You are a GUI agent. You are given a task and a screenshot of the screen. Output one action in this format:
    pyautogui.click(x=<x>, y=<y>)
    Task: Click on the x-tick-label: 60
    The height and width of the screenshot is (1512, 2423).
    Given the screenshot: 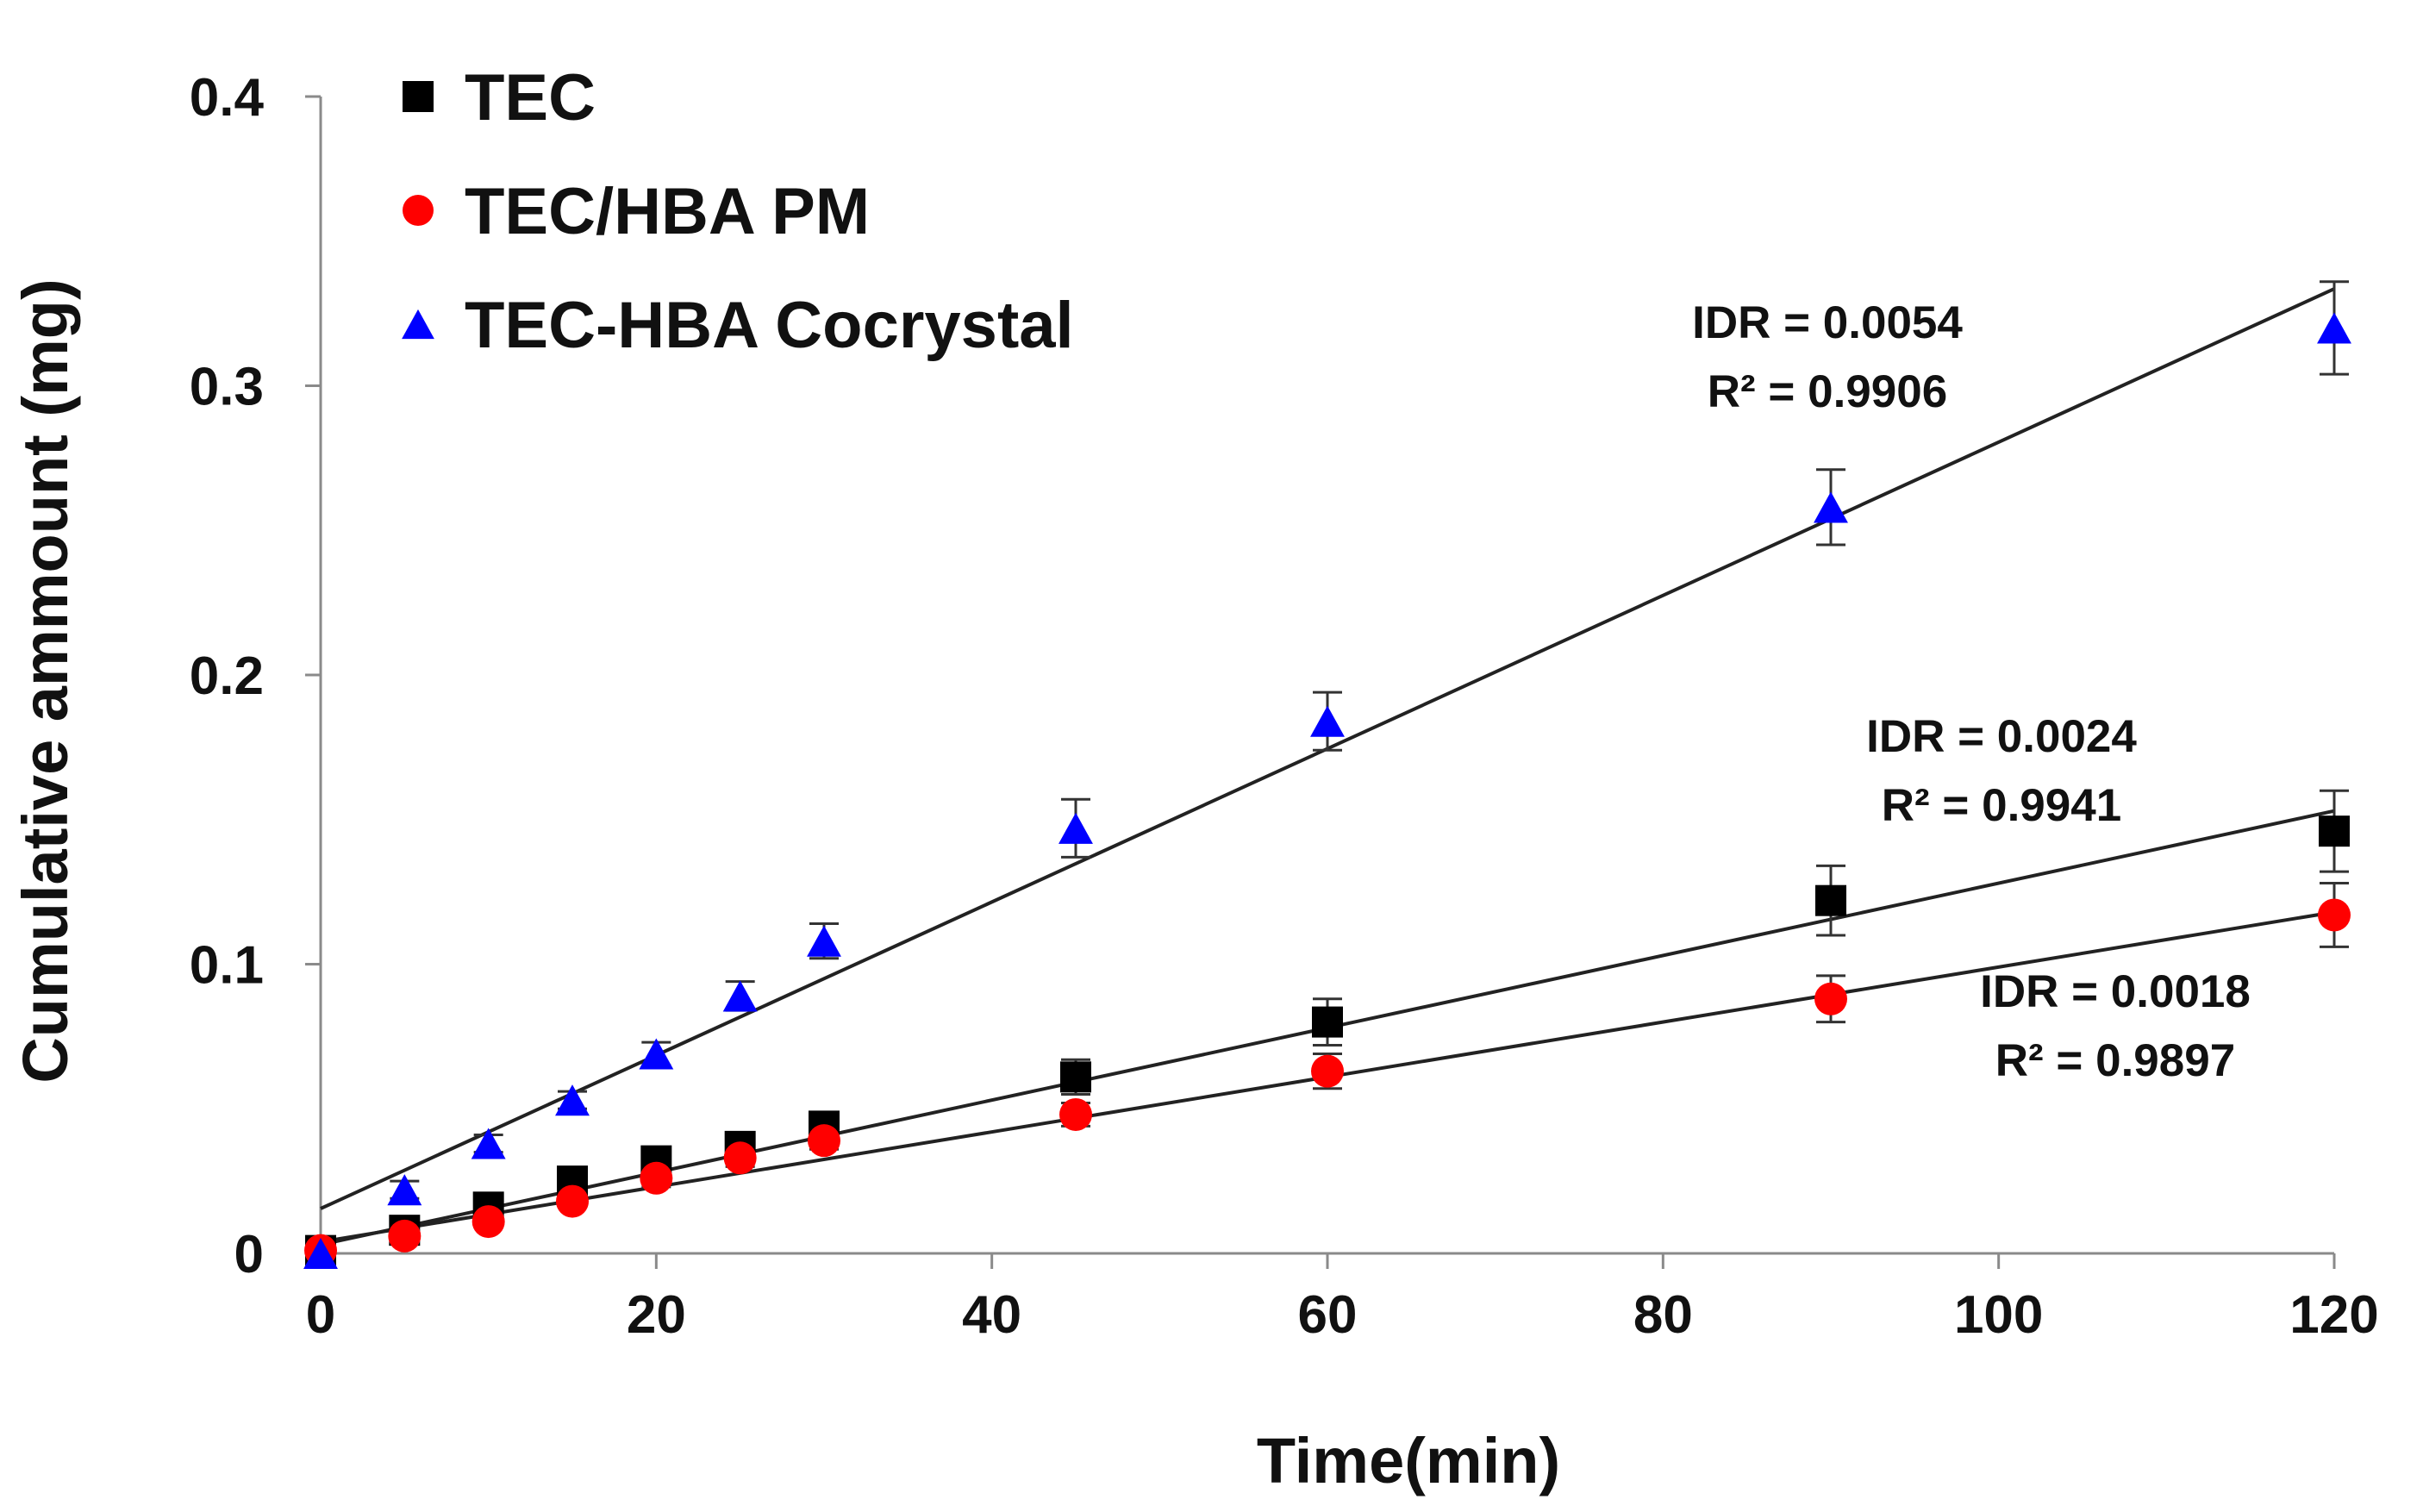 What is the action you would take?
    pyautogui.click(x=1328, y=1315)
    